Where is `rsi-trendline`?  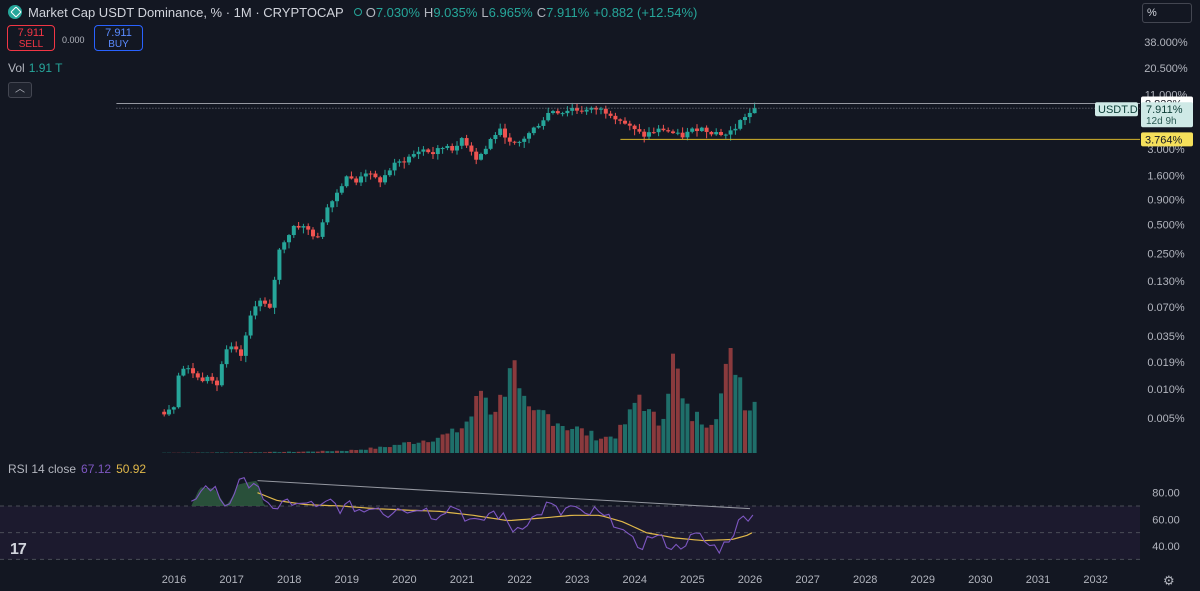 rsi-trendline is located at coordinates (504, 495).